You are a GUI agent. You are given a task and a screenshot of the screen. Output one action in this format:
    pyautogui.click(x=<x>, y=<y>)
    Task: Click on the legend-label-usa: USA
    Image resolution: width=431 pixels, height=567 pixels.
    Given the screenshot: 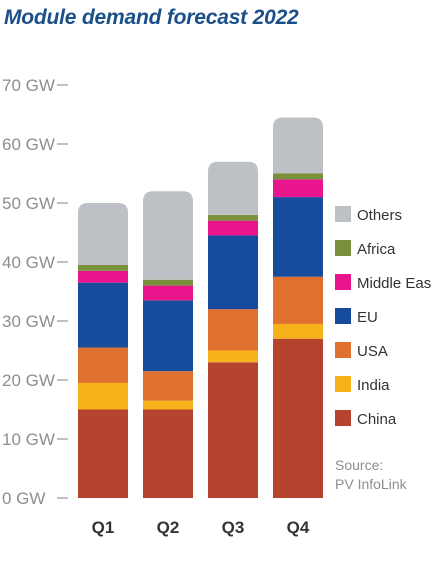 What is the action you would take?
    pyautogui.click(x=372, y=351)
    